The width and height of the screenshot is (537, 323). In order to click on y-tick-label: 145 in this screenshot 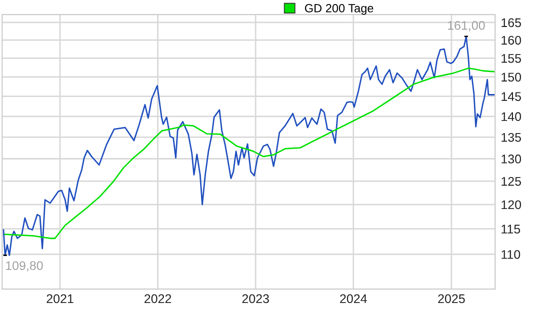, I will do `click(511, 96)`.